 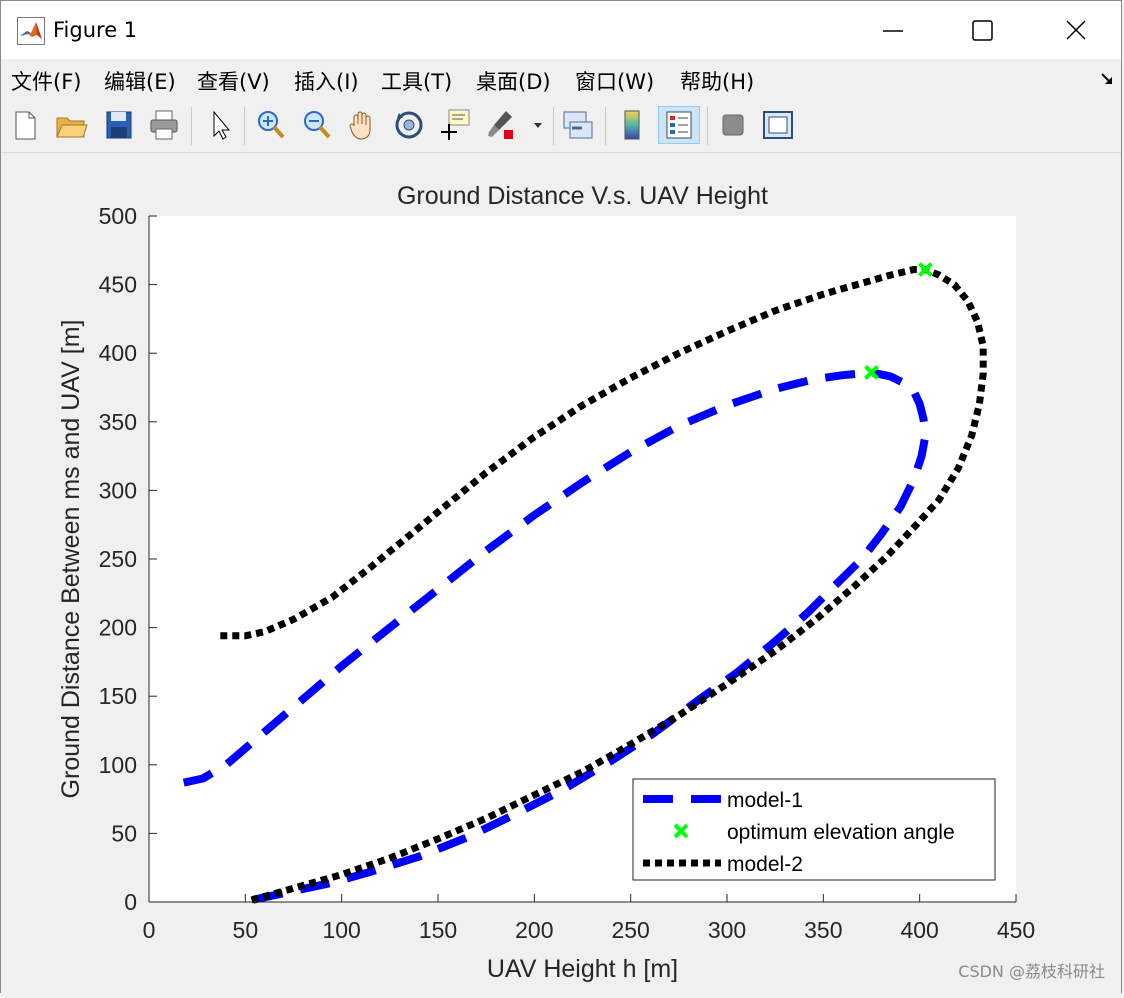 I want to click on zoom-out-icon, so click(x=317, y=125).